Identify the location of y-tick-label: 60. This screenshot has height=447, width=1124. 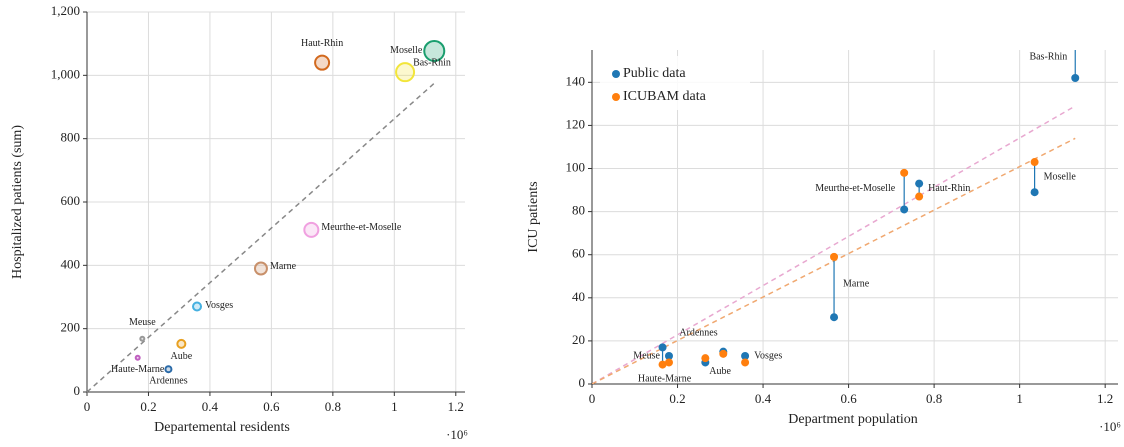
(578, 253).